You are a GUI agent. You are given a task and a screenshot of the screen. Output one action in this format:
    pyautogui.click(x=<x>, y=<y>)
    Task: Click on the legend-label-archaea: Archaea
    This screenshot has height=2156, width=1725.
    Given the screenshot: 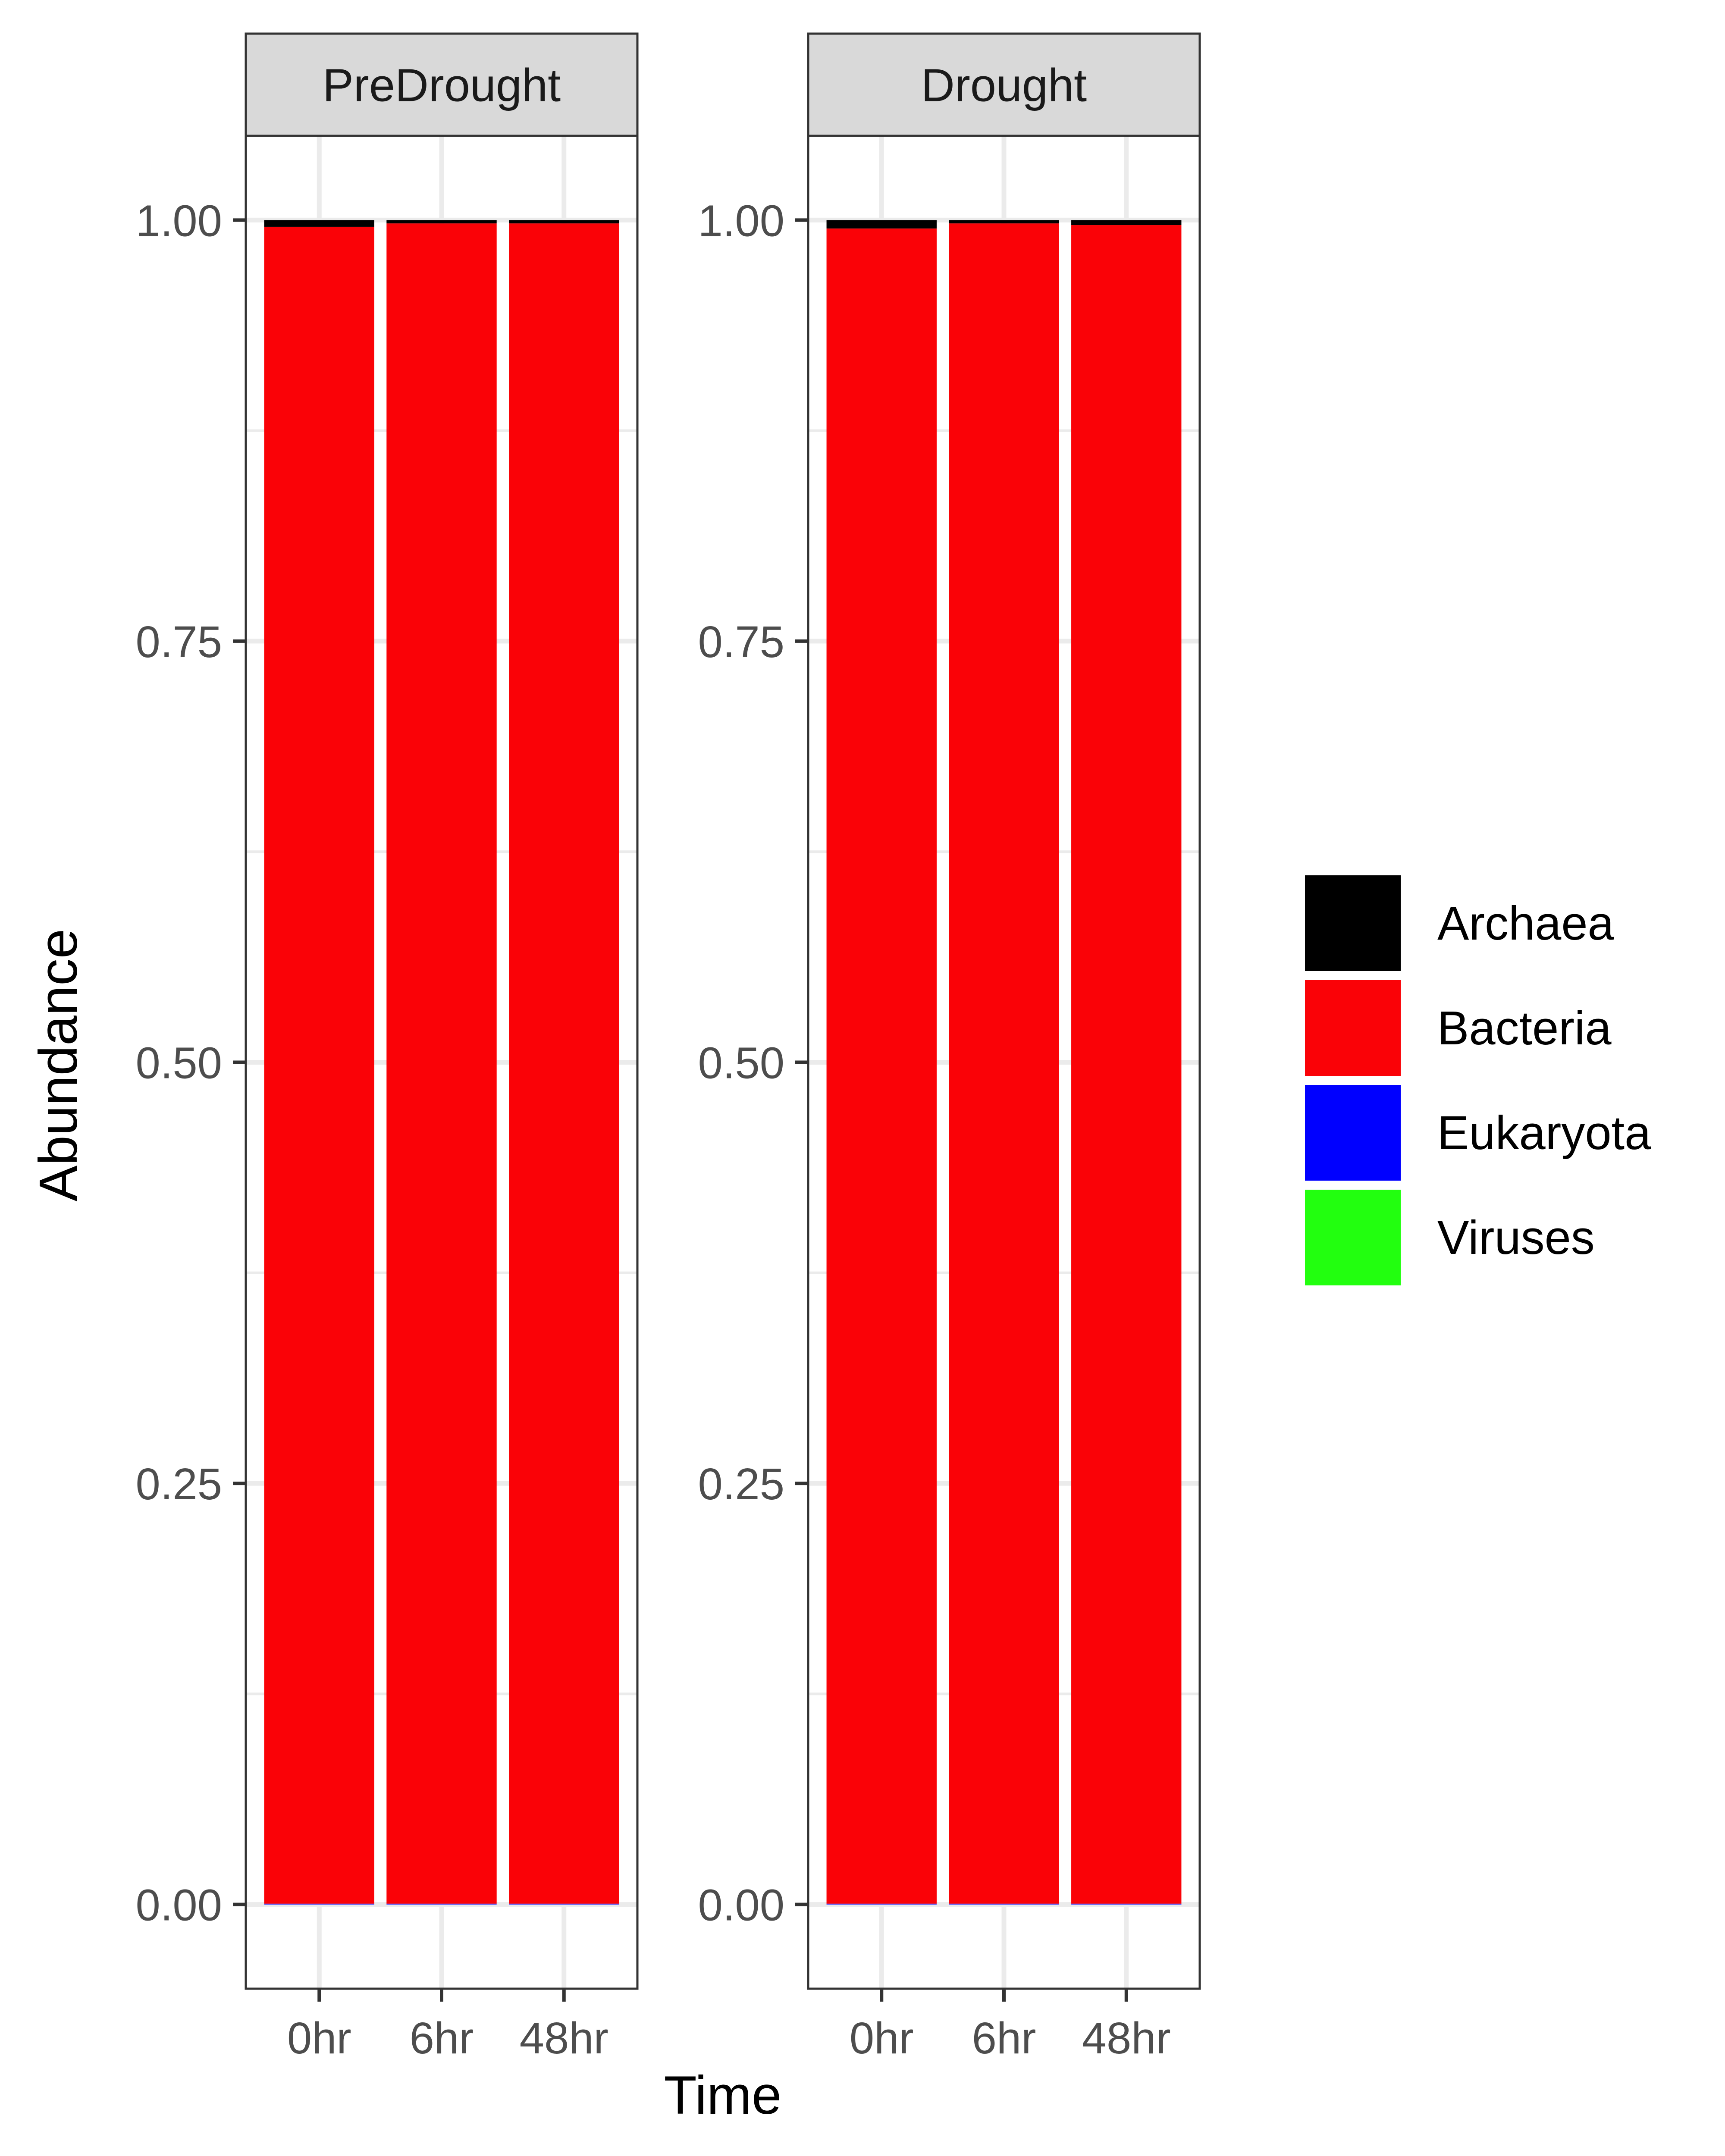 What is the action you would take?
    pyautogui.click(x=1526, y=923)
    